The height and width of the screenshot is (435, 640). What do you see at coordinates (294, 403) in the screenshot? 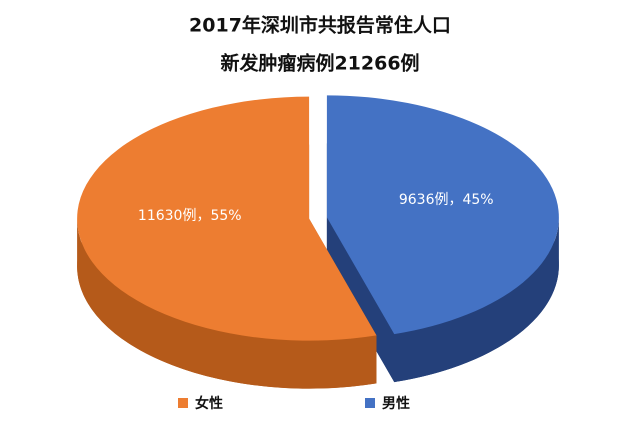
I see `legend: 女性 男性` at bounding box center [294, 403].